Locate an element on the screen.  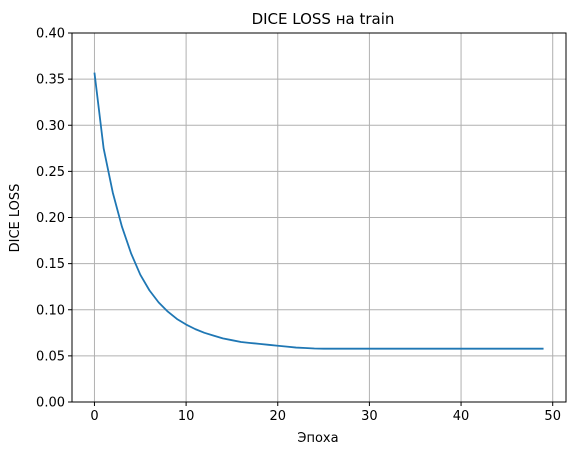
y-tick-label: 0.30 is located at coordinates (50, 126).